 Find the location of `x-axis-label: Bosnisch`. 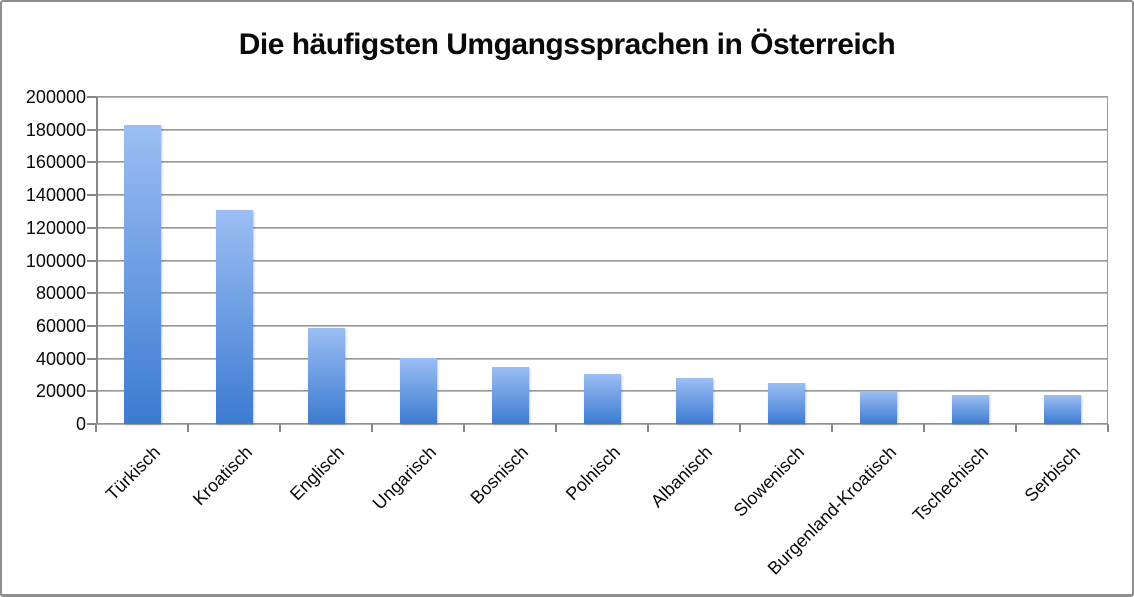

x-axis-label: Bosnisch is located at coordinates (499, 475).